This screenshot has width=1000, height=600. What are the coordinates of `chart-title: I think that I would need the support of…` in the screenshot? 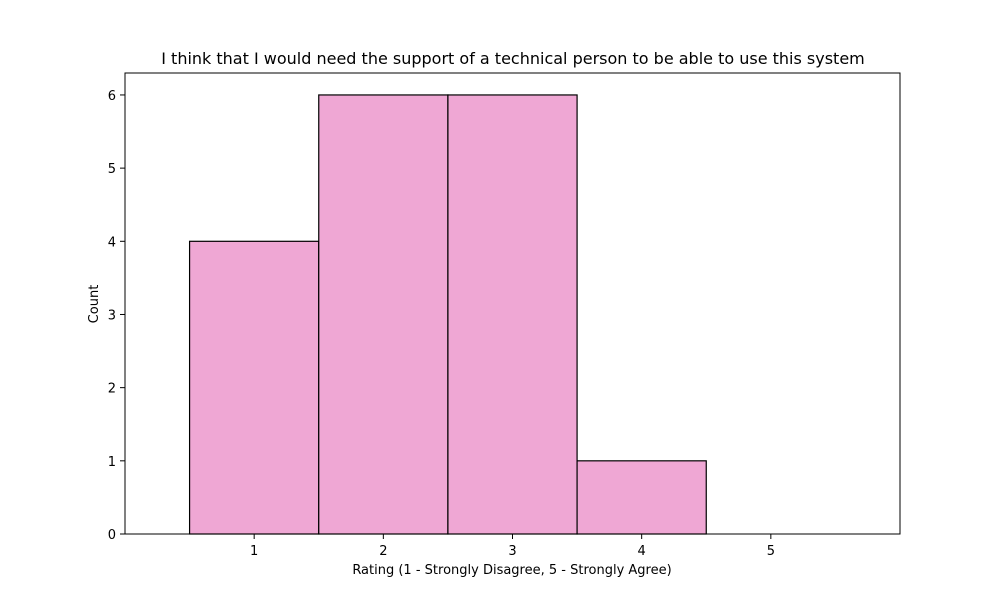 It's located at (513, 58).